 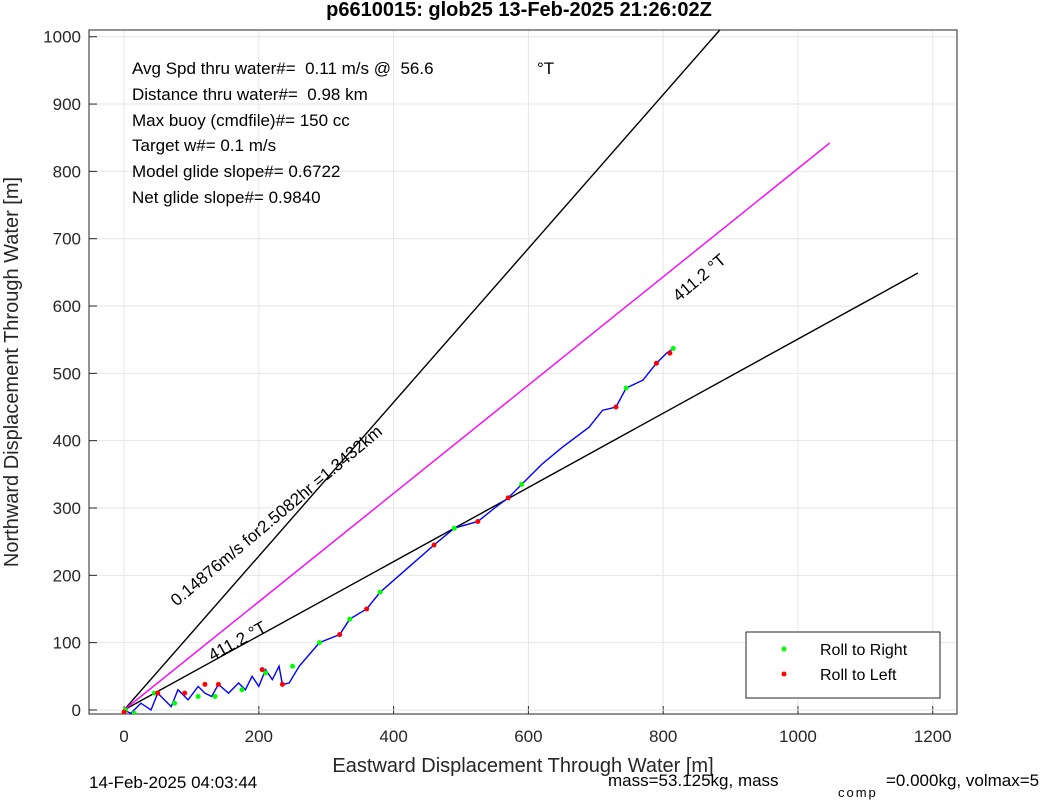 I want to click on x-tick-label: 200, so click(x=259, y=736).